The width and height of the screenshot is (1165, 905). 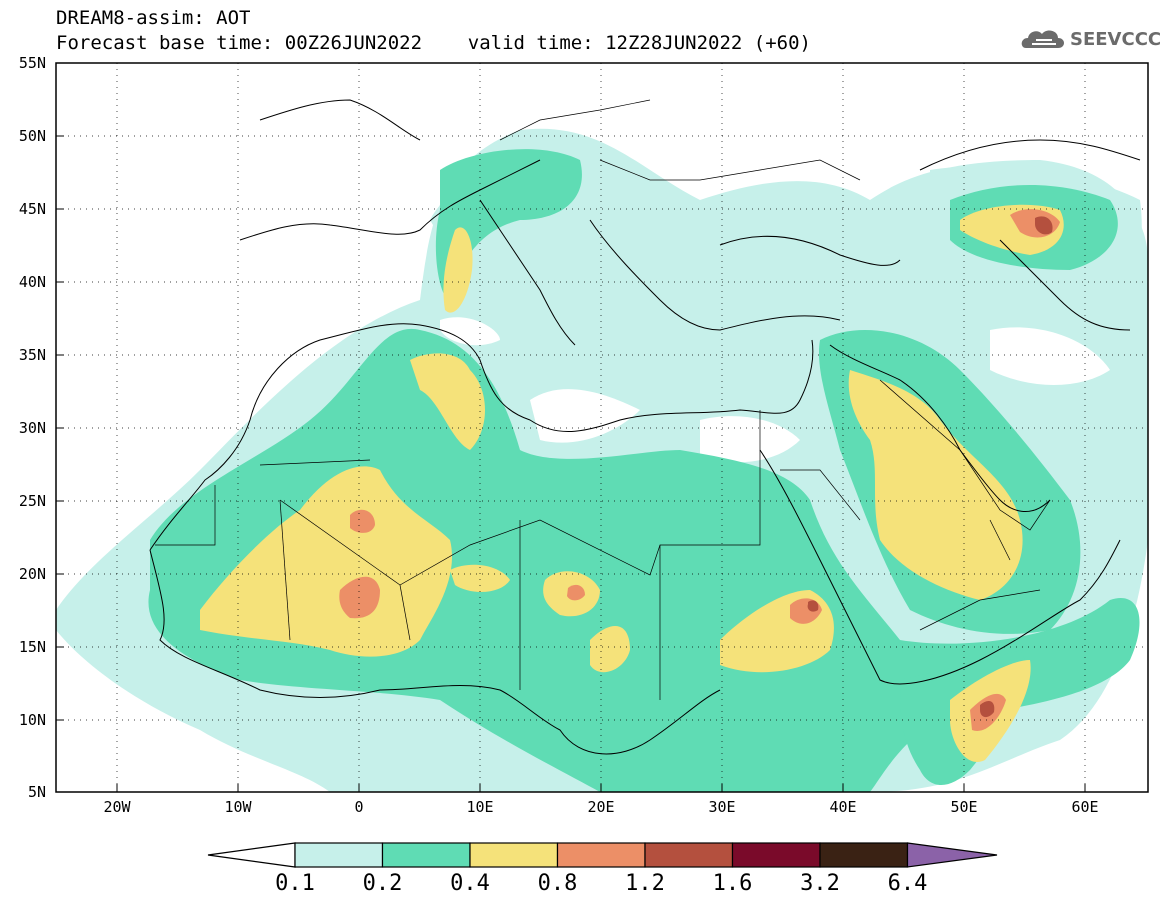 I want to click on lon-label: 20E, so click(x=600, y=807).